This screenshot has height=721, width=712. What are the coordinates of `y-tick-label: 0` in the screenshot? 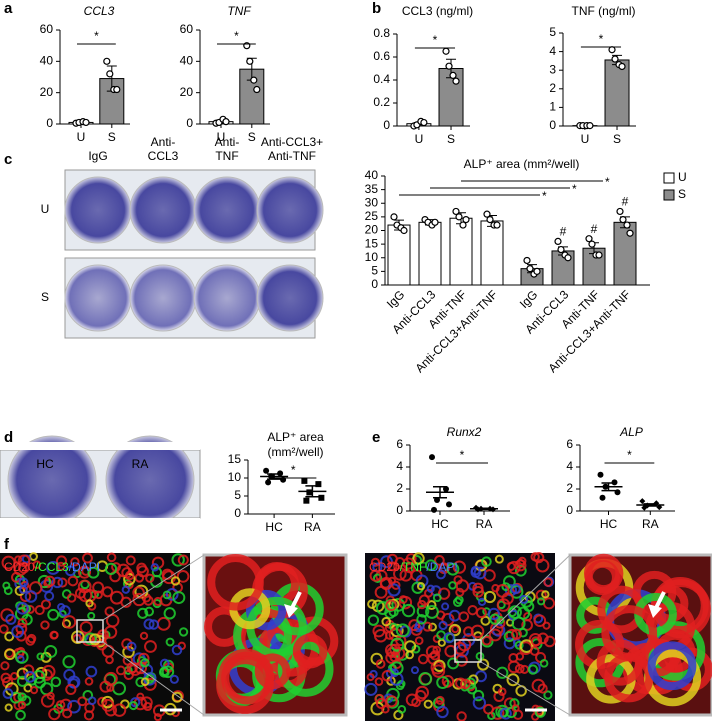 It's located at (552, 125).